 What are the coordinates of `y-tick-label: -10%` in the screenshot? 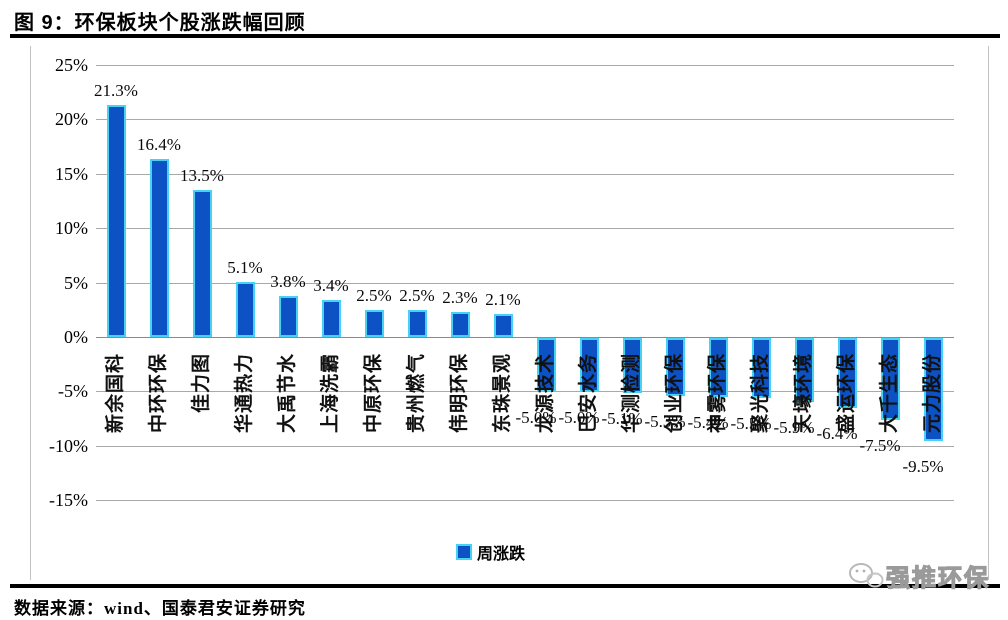 It's located at (68, 445).